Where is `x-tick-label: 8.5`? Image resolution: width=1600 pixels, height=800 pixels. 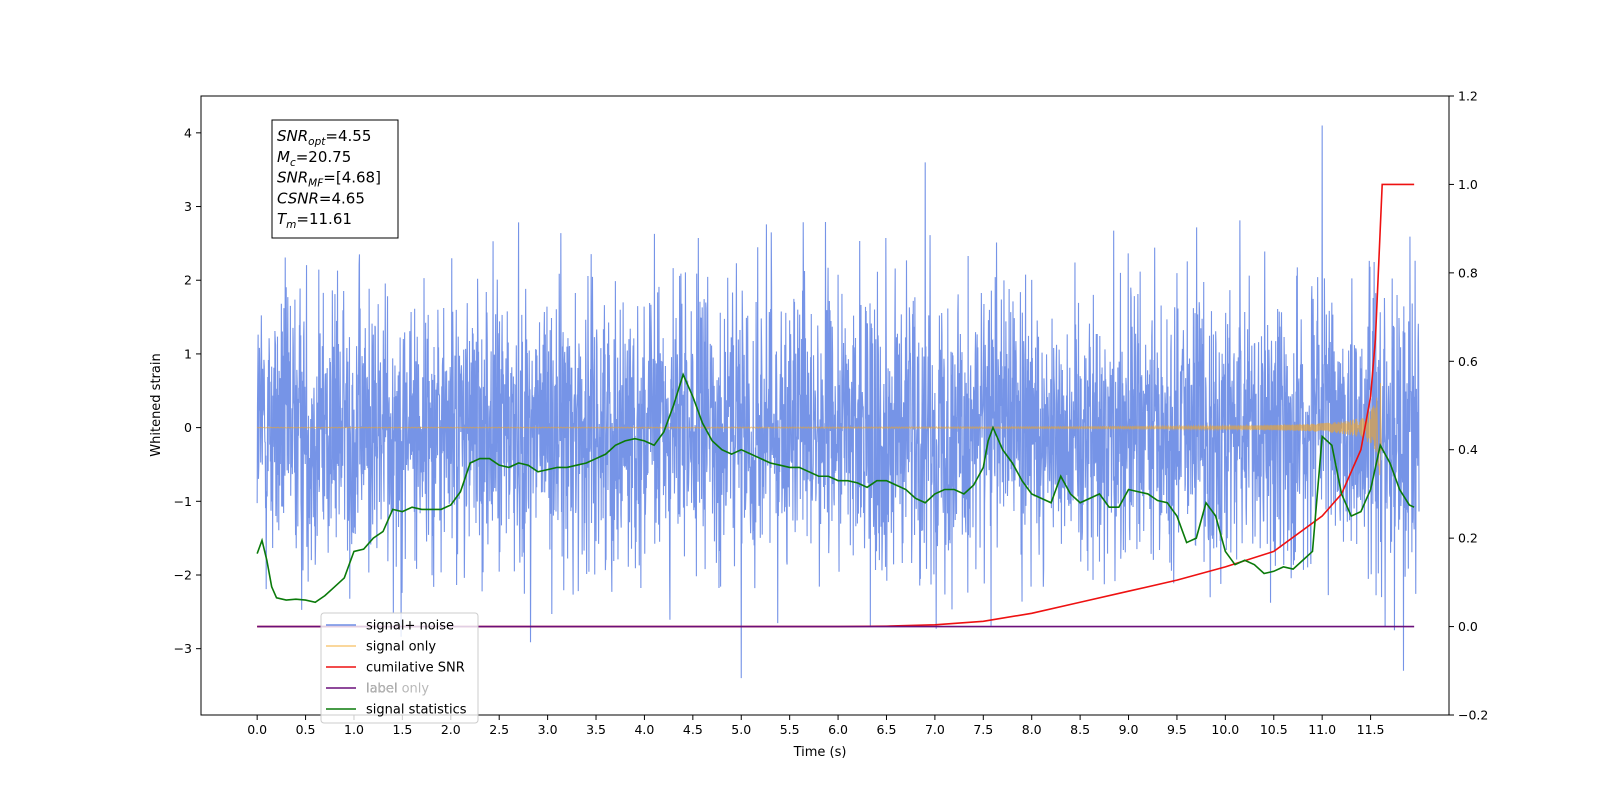 x-tick-label: 8.5 is located at coordinates (1080, 729).